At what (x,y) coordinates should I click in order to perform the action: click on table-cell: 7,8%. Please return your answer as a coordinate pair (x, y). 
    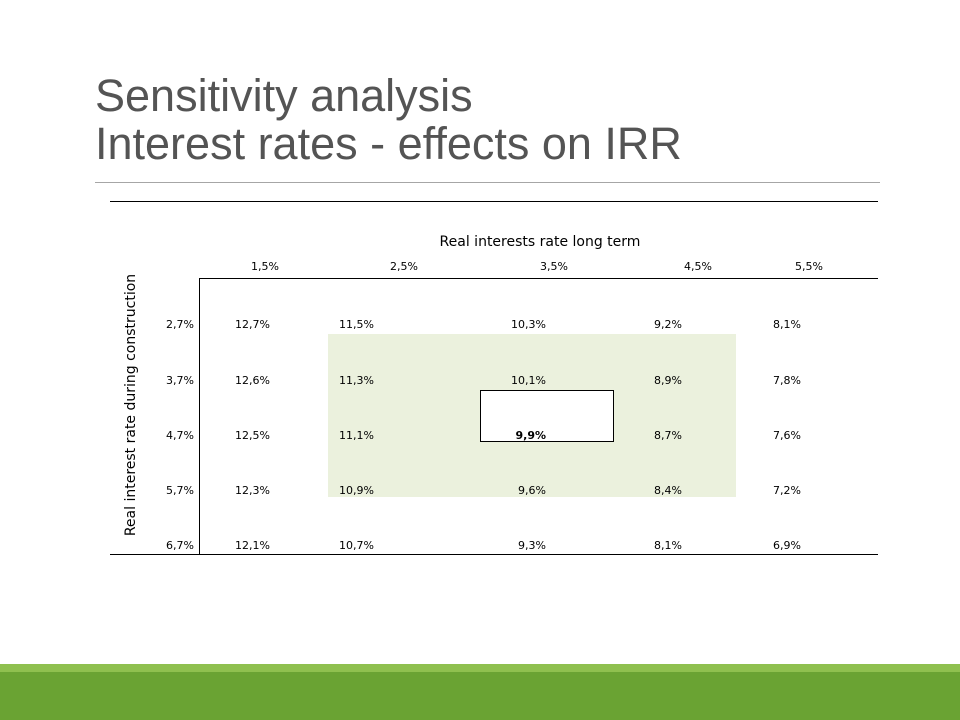
    Looking at the image, I should click on (787, 380).